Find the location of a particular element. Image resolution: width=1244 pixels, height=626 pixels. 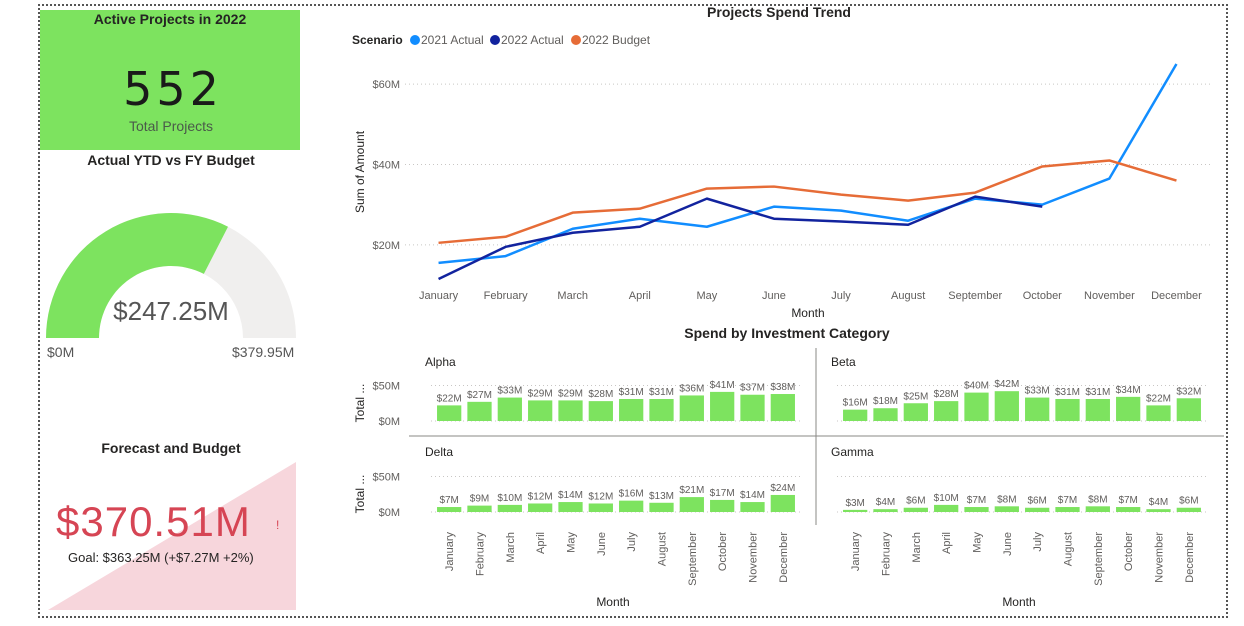

gauge-fill is located at coordinates (137, 275).